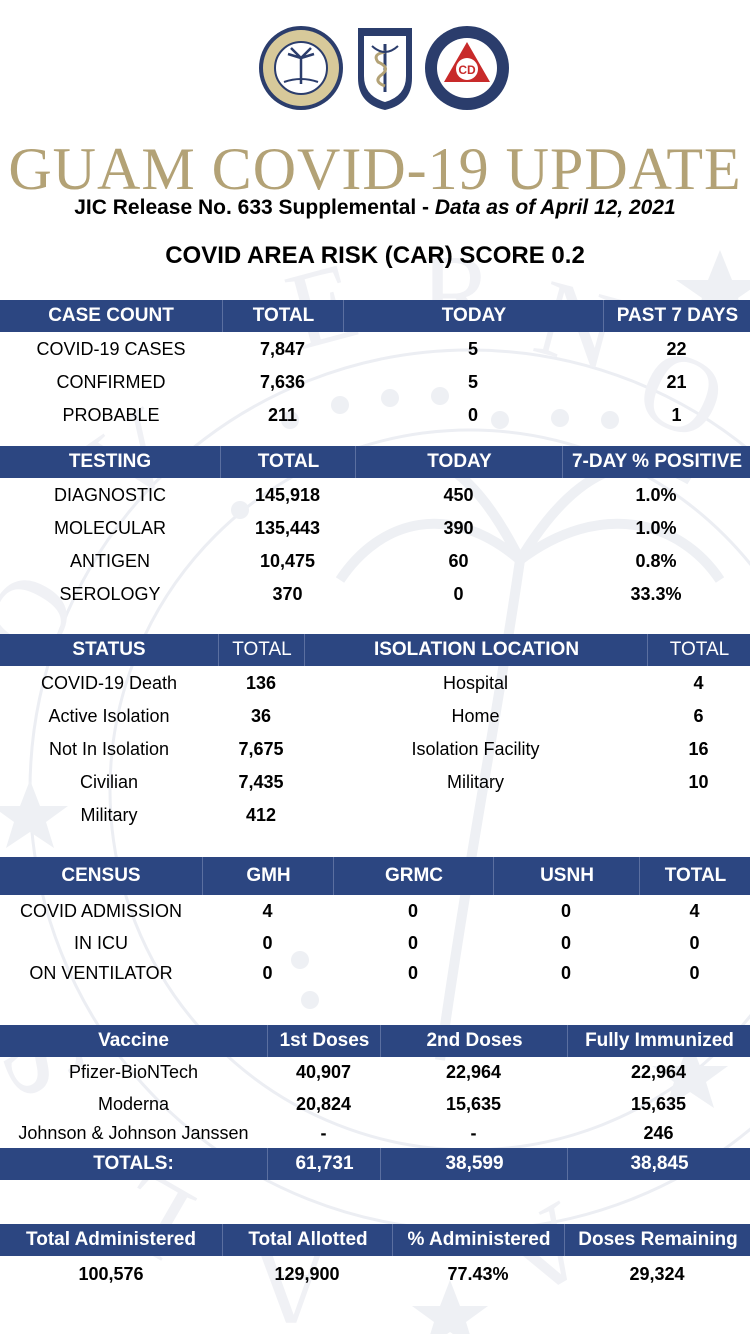  Describe the element at coordinates (109, 495) in the screenshot. I see `table-row-label: DIAGNOSTIC` at that location.